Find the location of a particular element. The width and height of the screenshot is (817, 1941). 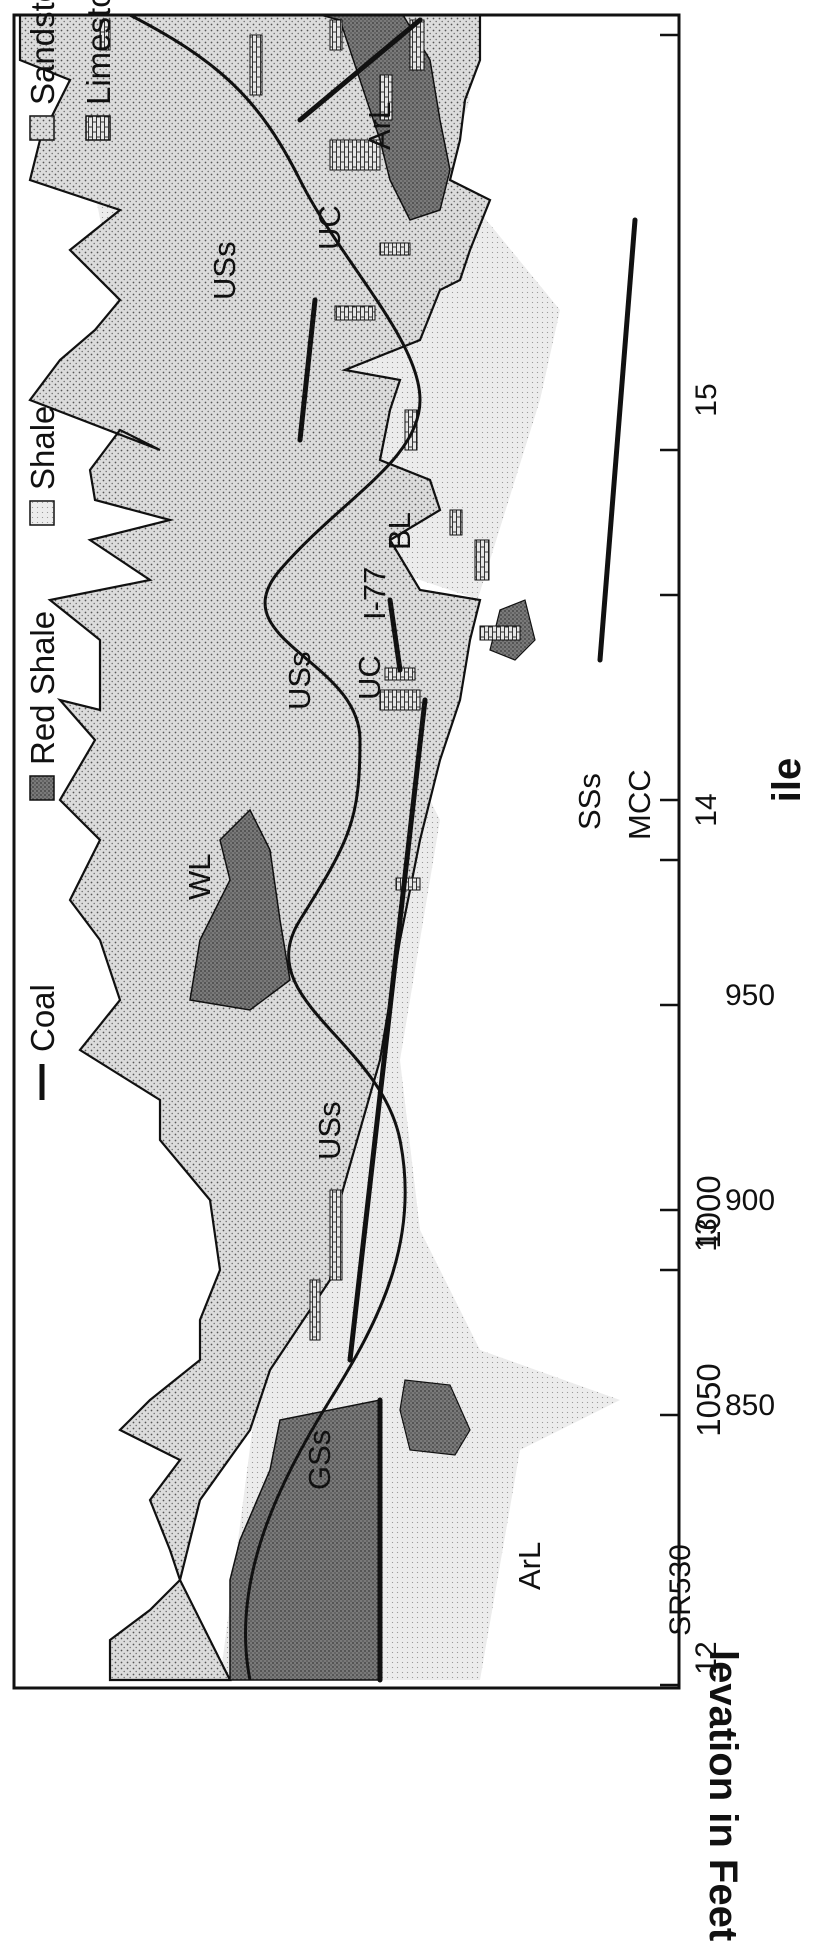

elevation-axis-overlay: 1050 1000 is located at coordinates (708, 1305).